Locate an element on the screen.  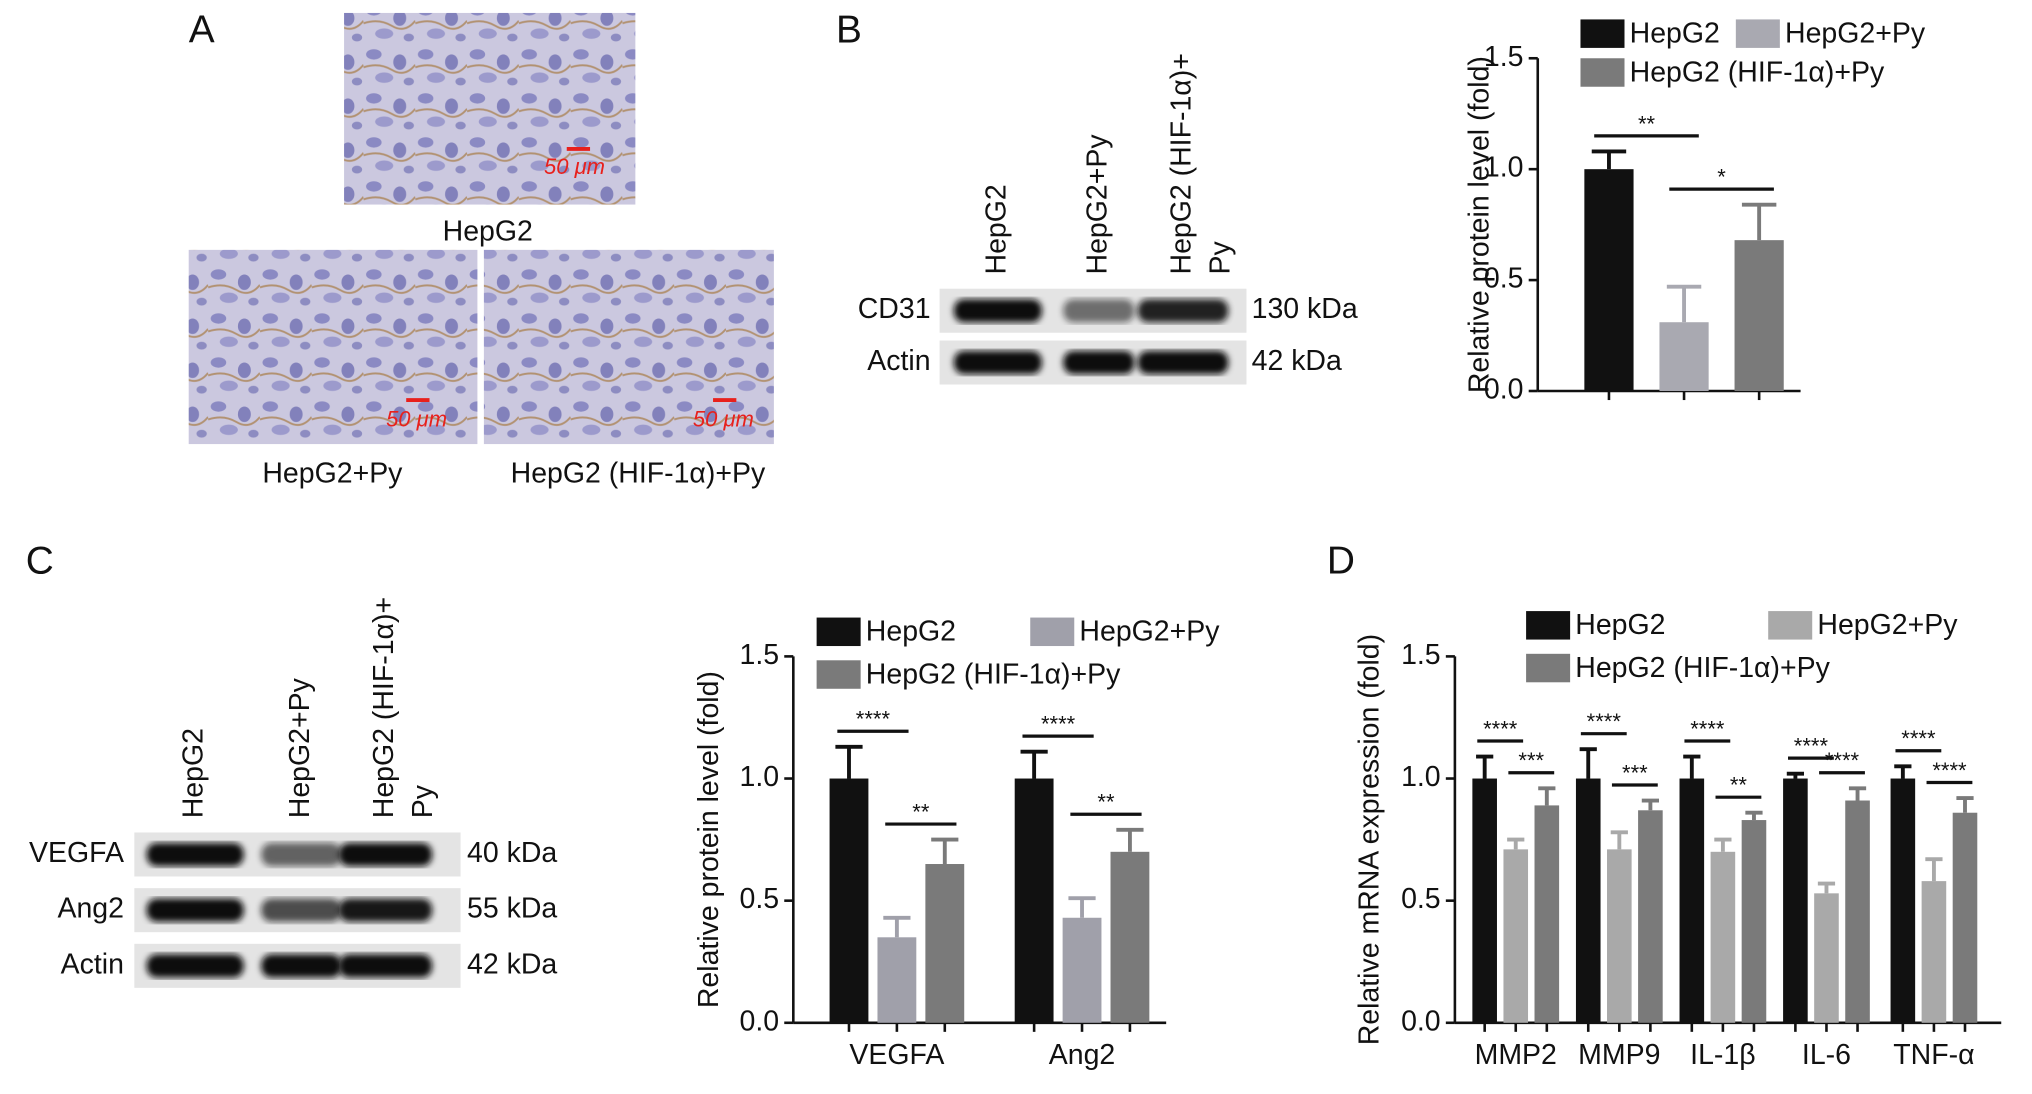
size-label: 40 kDa is located at coordinates (512, 853).